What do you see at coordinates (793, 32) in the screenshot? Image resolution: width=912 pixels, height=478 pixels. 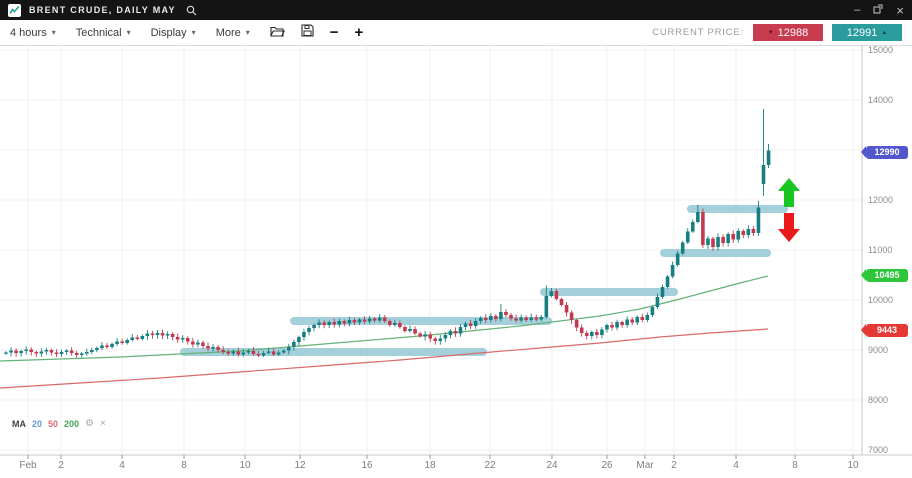 I see `bid-price-value: 12988` at bounding box center [793, 32].